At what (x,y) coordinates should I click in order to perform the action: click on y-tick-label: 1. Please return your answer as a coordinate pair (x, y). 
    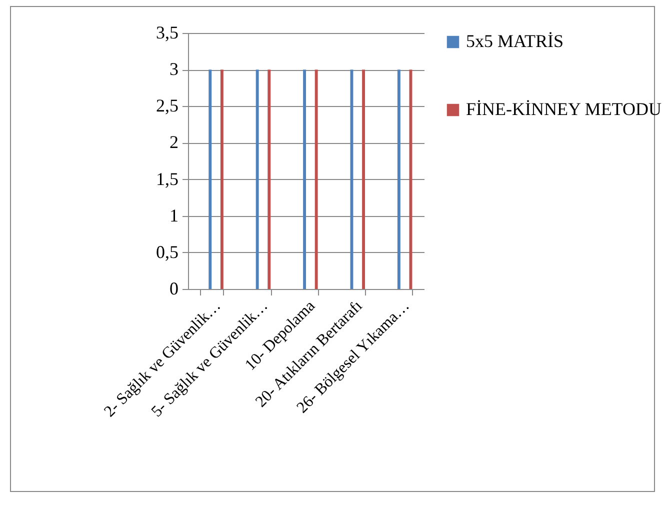
    Looking at the image, I should click on (174, 215).